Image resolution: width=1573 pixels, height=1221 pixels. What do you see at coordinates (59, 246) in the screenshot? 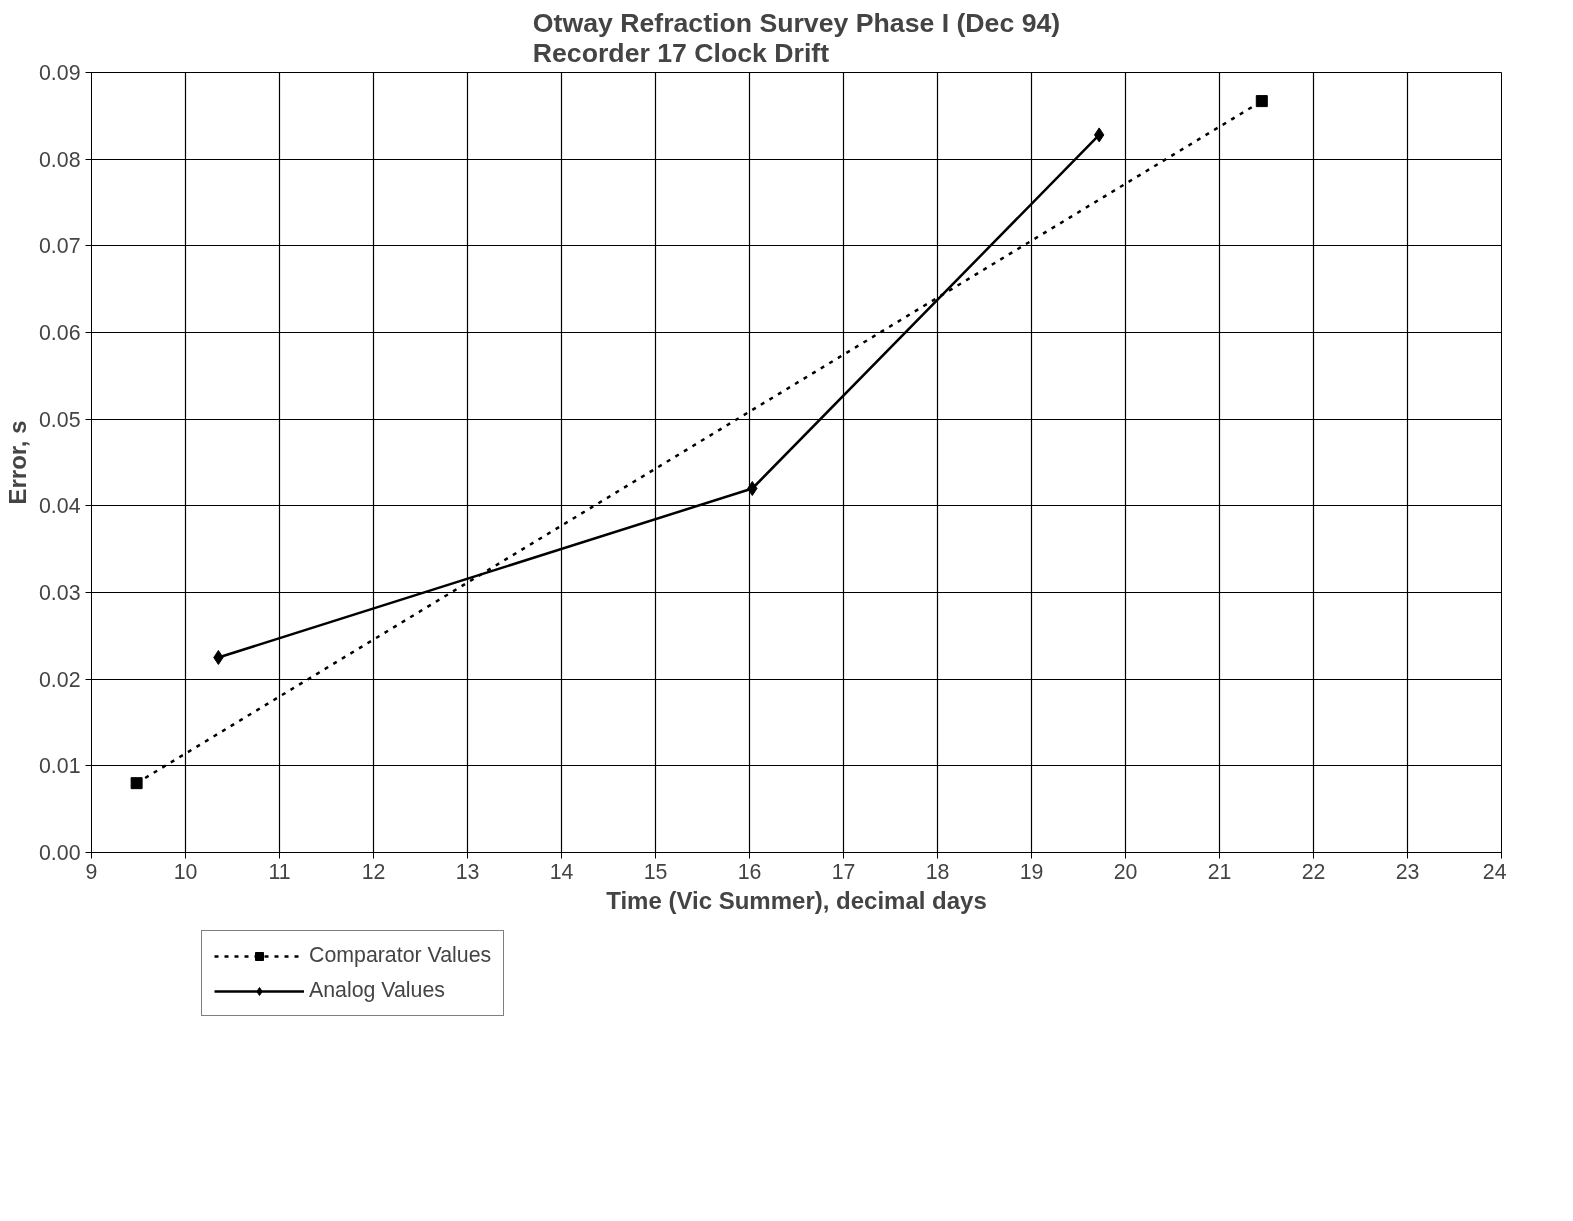
I see `y-tick-label: 0.07` at bounding box center [59, 246].